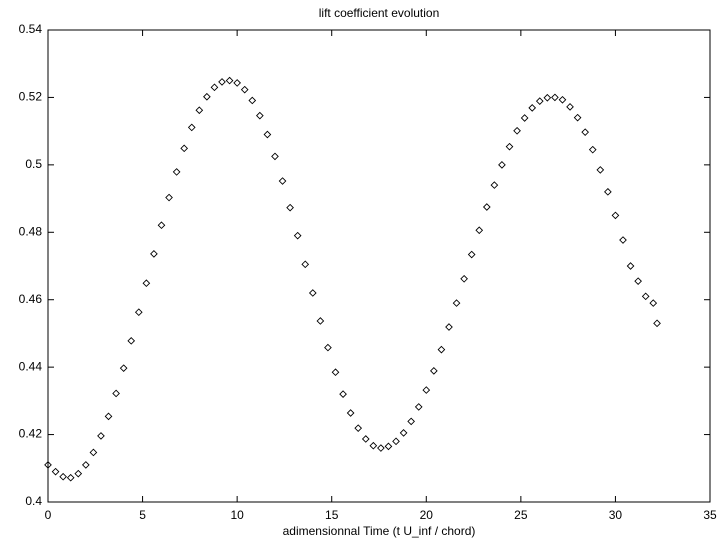 The image size is (720, 544). Describe the element at coordinates (31, 231) in the screenshot. I see `y-tick-label: 0.48` at that location.